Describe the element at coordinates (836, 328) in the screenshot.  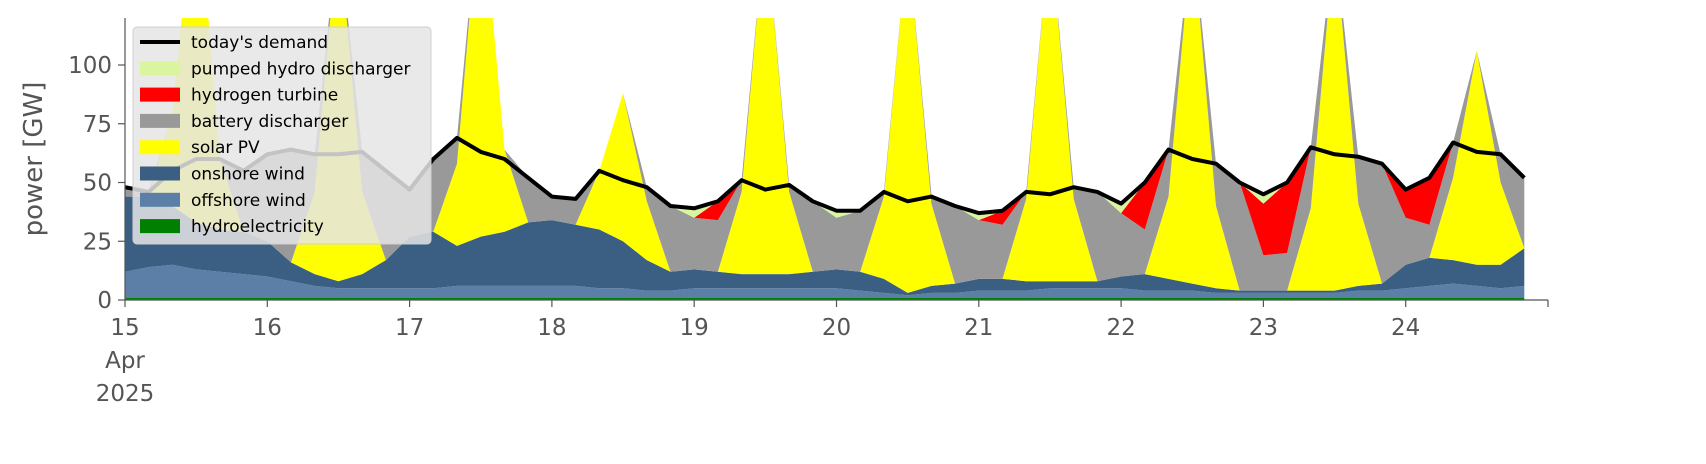
I see `x-tick-label: 20` at that location.